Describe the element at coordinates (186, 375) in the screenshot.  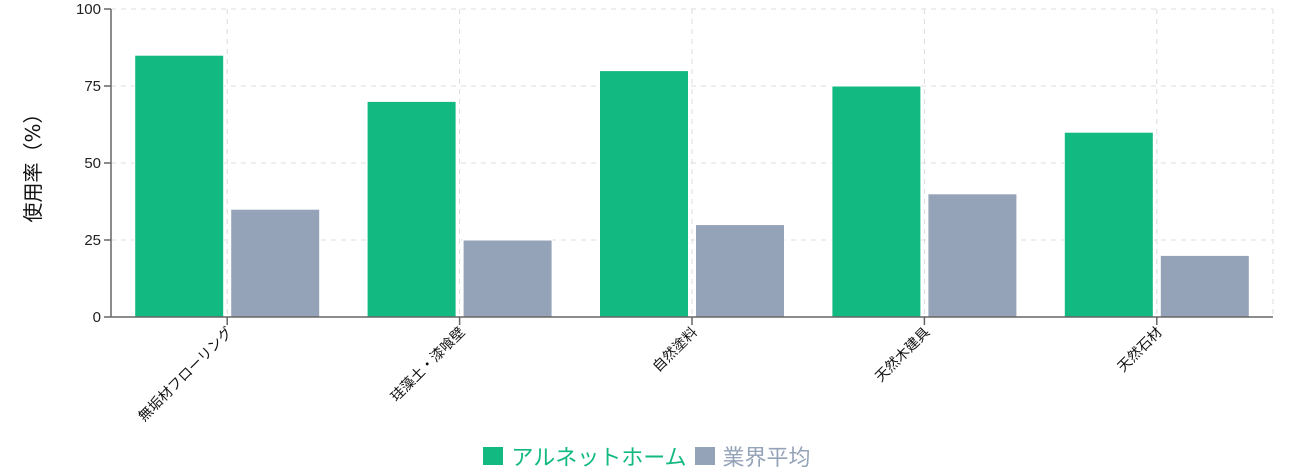
I see `x-tick-label: 無垢材フローリング` at that location.